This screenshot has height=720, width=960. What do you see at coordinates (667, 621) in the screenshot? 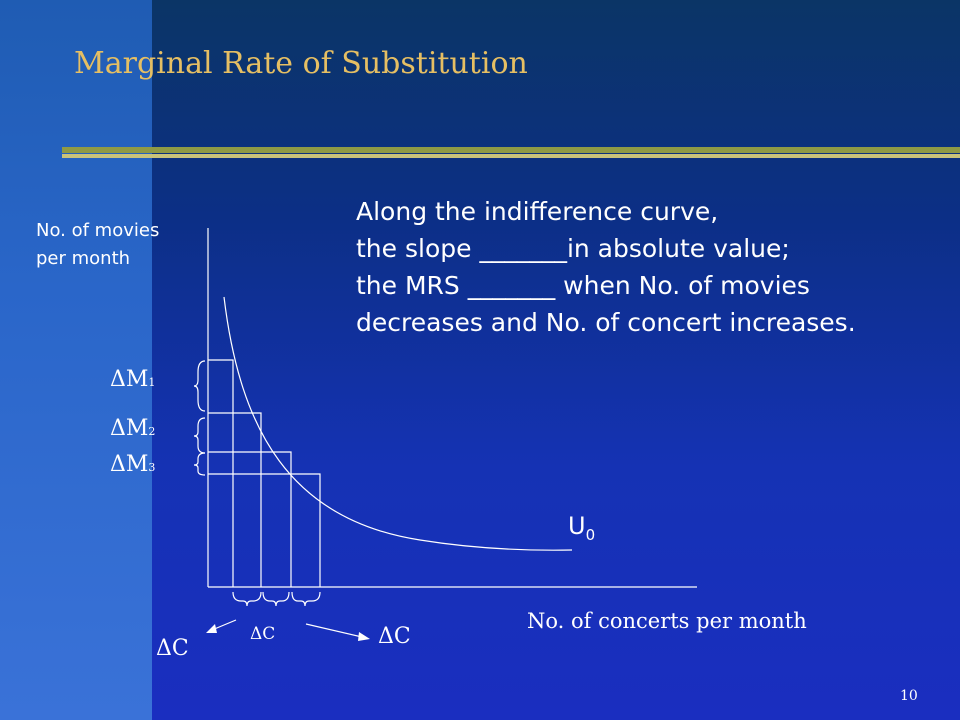
I see `x-axis-label: No. of concerts per month` at bounding box center [667, 621].